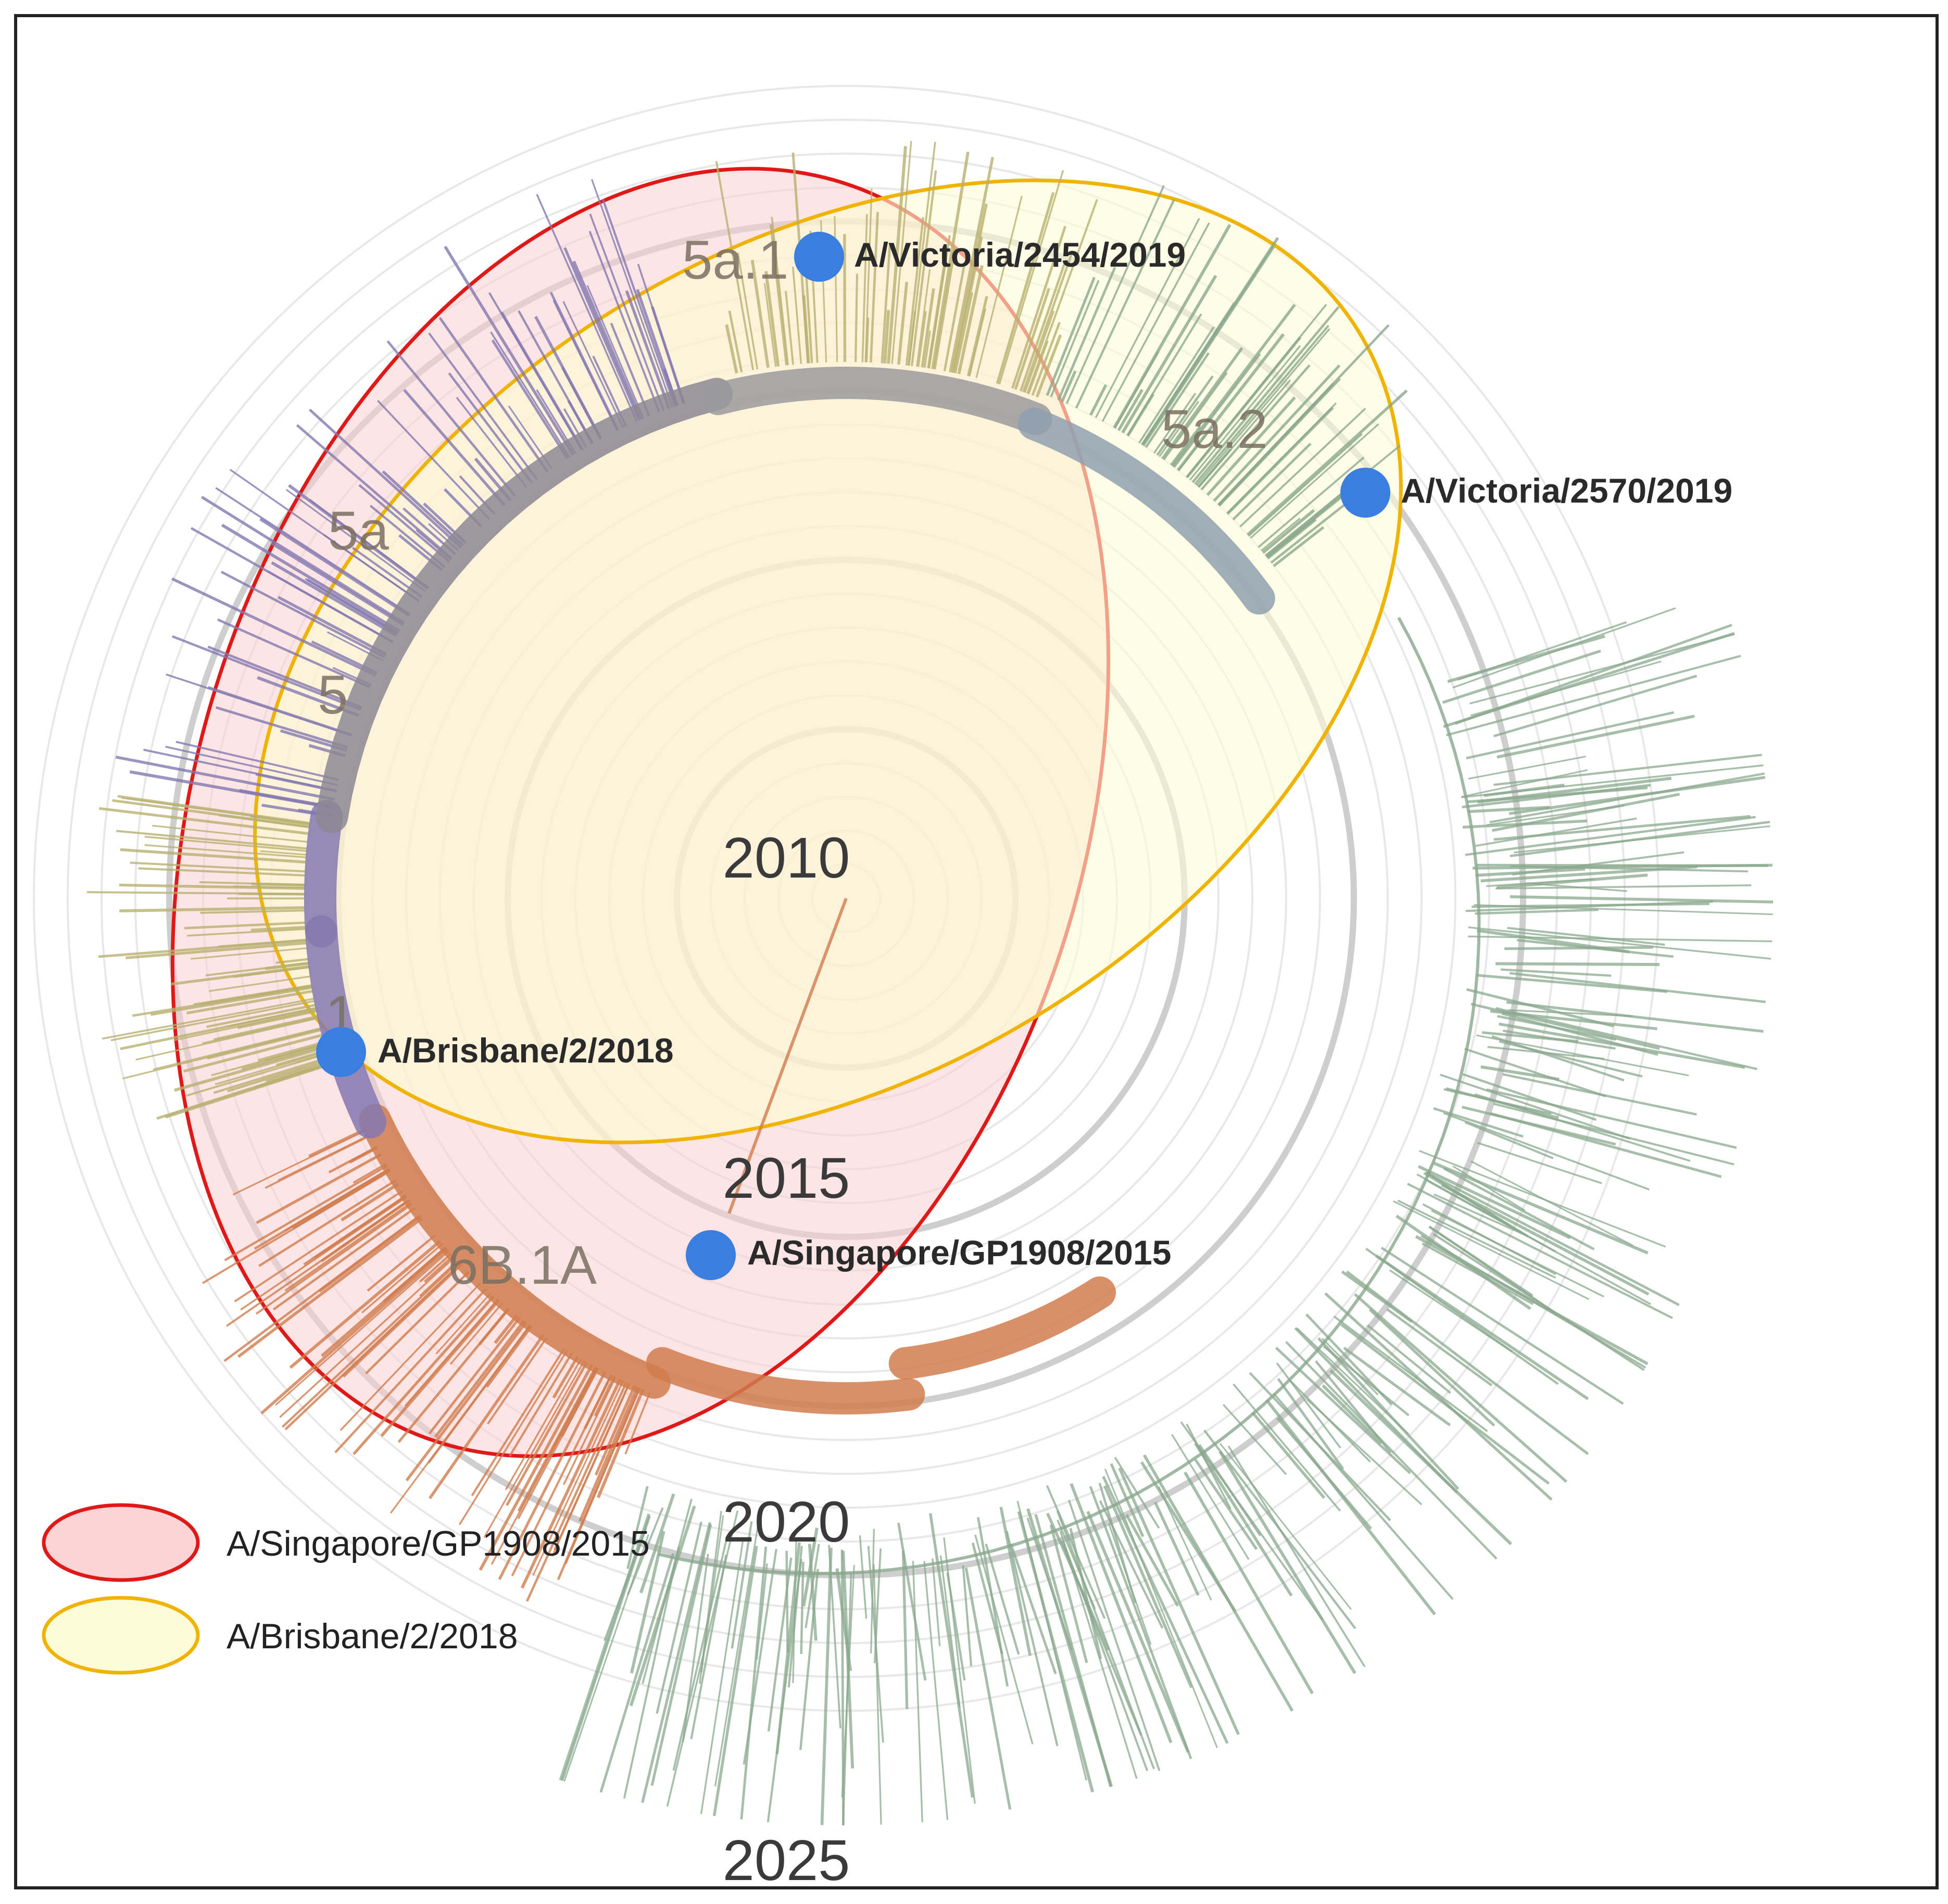 The image size is (1948, 1904). Describe the element at coordinates (1020, 255) in the screenshot. I see `strain-label-victoria-2454: A/Victoria/2454/2019` at that location.